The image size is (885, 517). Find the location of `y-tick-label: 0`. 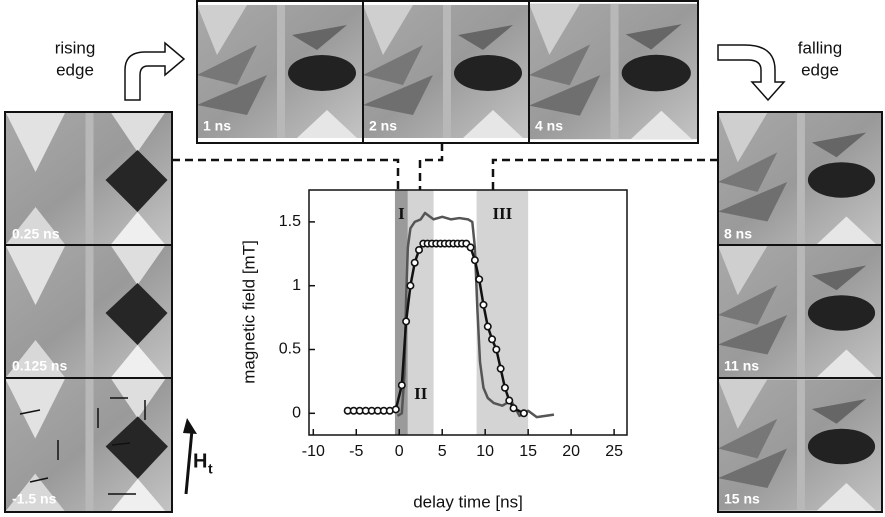

y-tick-label: 0 is located at coordinates (296, 413).